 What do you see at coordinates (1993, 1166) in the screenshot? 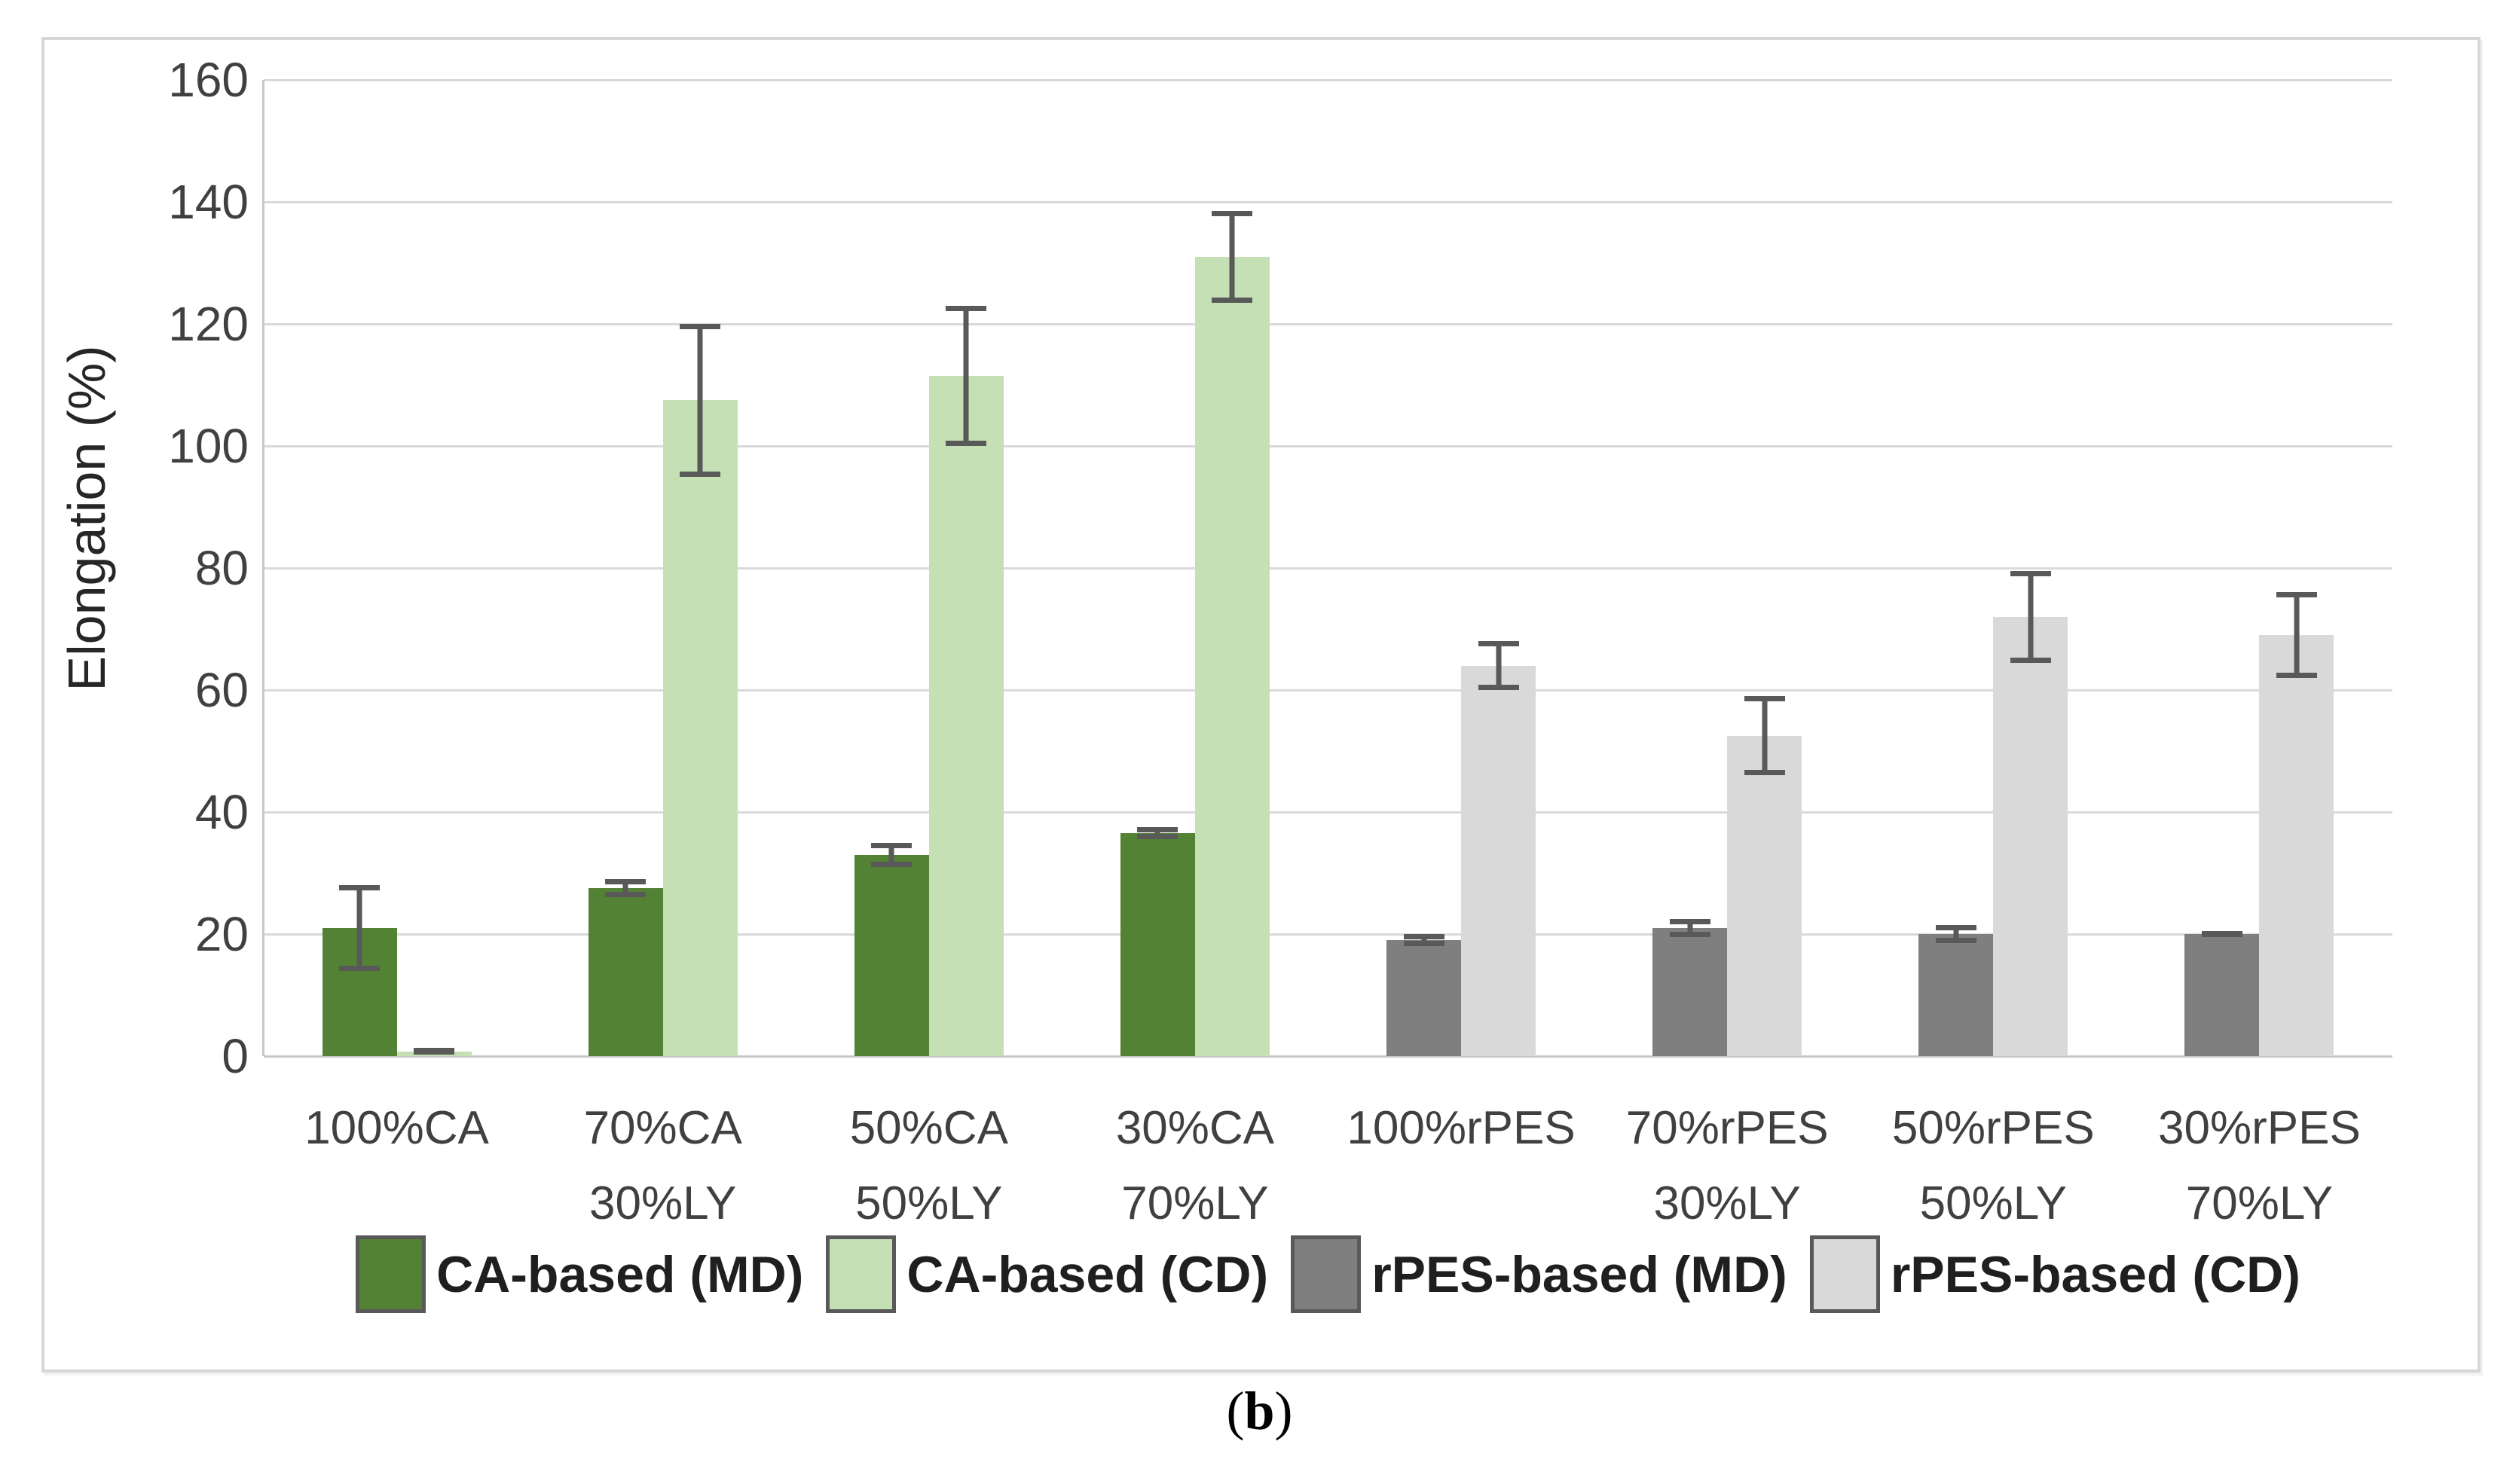
I see `x-category-label-50-rpes-50-ly: 50%rPES 50%LY` at bounding box center [1993, 1166].